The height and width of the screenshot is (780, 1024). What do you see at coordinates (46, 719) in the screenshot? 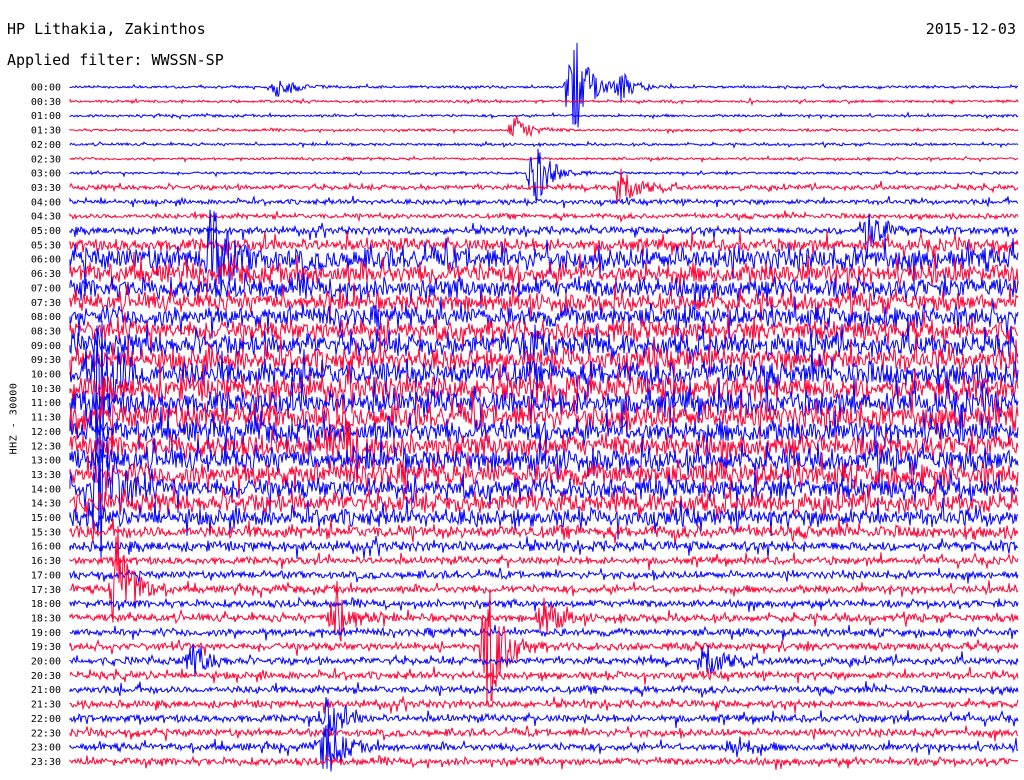
I see `time-label: 22:00` at bounding box center [46, 719].